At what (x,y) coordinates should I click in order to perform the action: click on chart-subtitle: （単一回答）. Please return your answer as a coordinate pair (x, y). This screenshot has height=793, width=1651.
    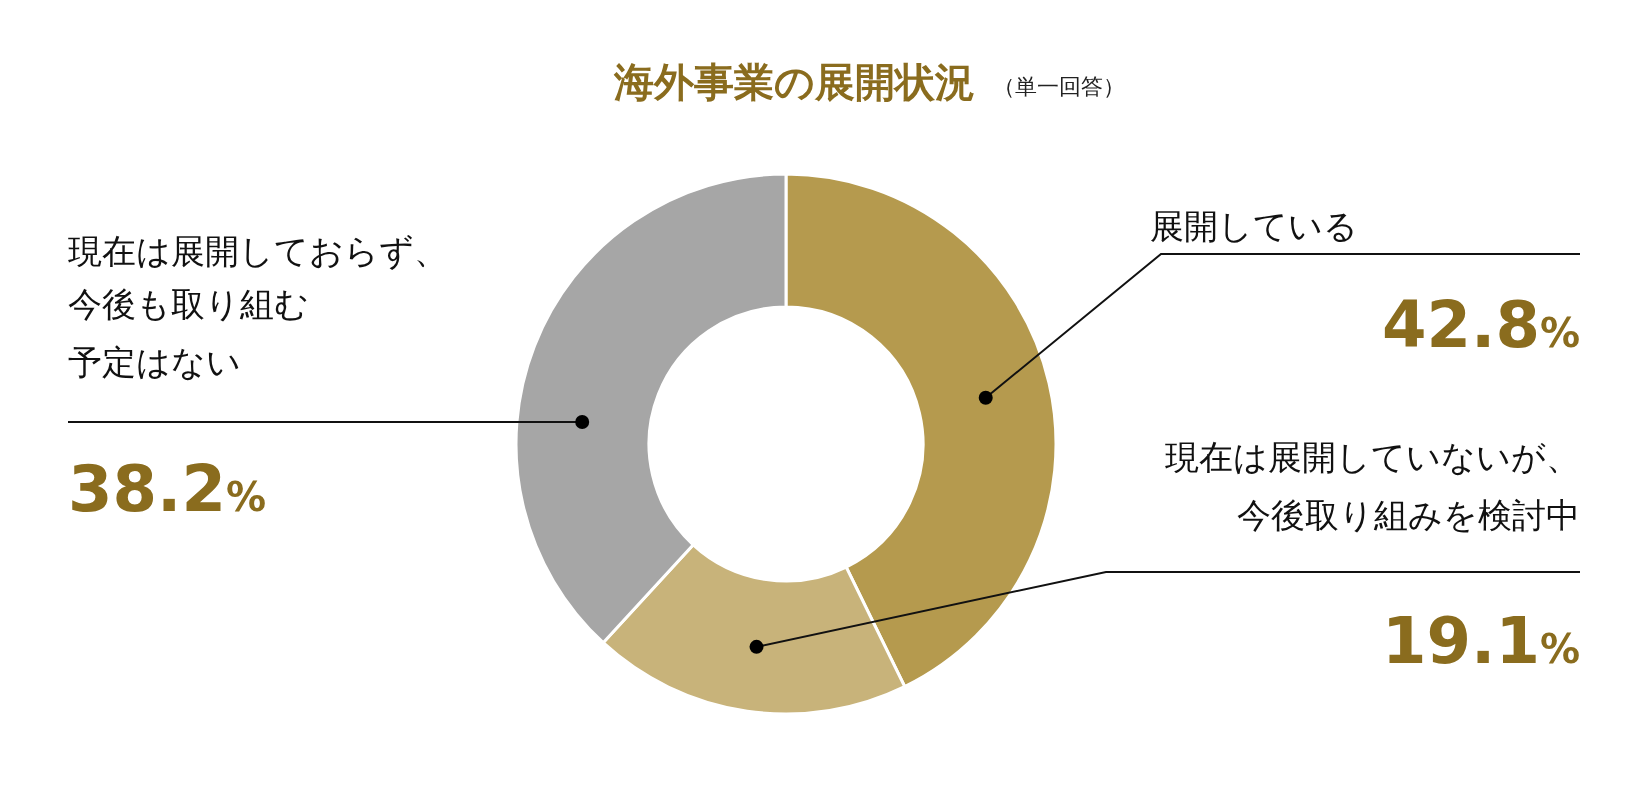
    Looking at the image, I should click on (1059, 86).